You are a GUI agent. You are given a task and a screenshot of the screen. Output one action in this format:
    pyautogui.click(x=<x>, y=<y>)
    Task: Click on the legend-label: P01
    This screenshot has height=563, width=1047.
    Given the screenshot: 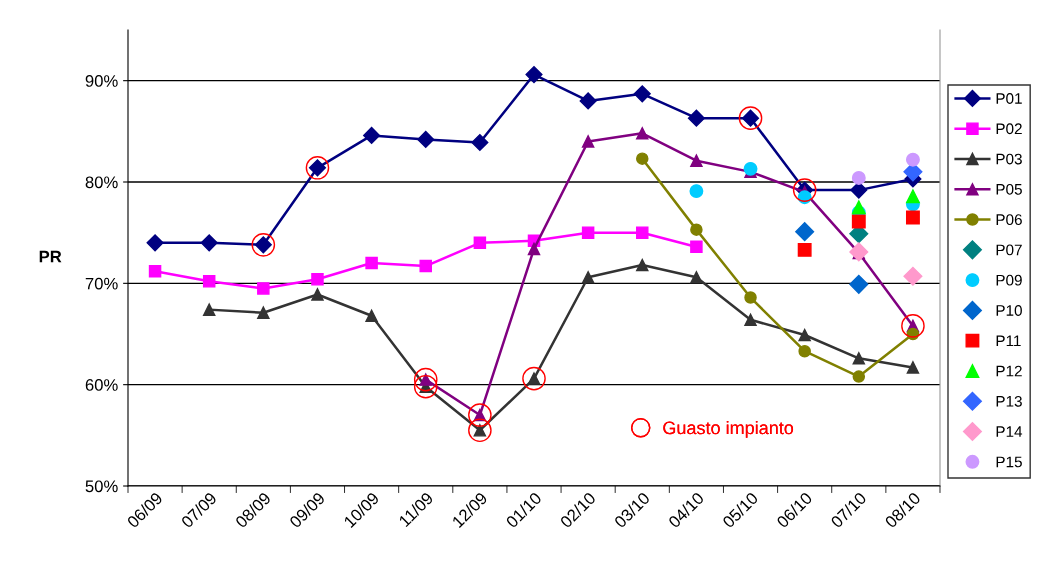 What is the action you would take?
    pyautogui.click(x=1009, y=98)
    